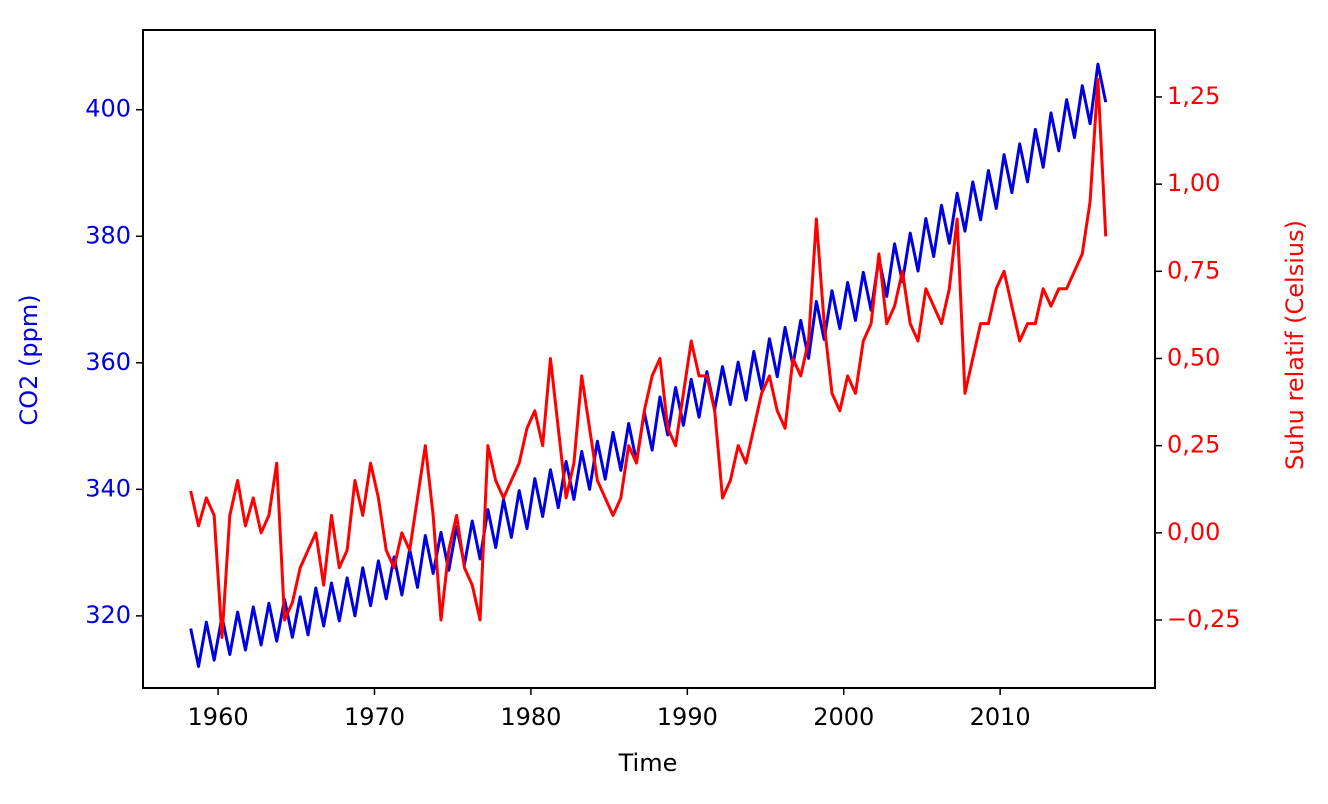  Describe the element at coordinates (648, 763) in the screenshot. I see `x-axis-label: Time` at that location.